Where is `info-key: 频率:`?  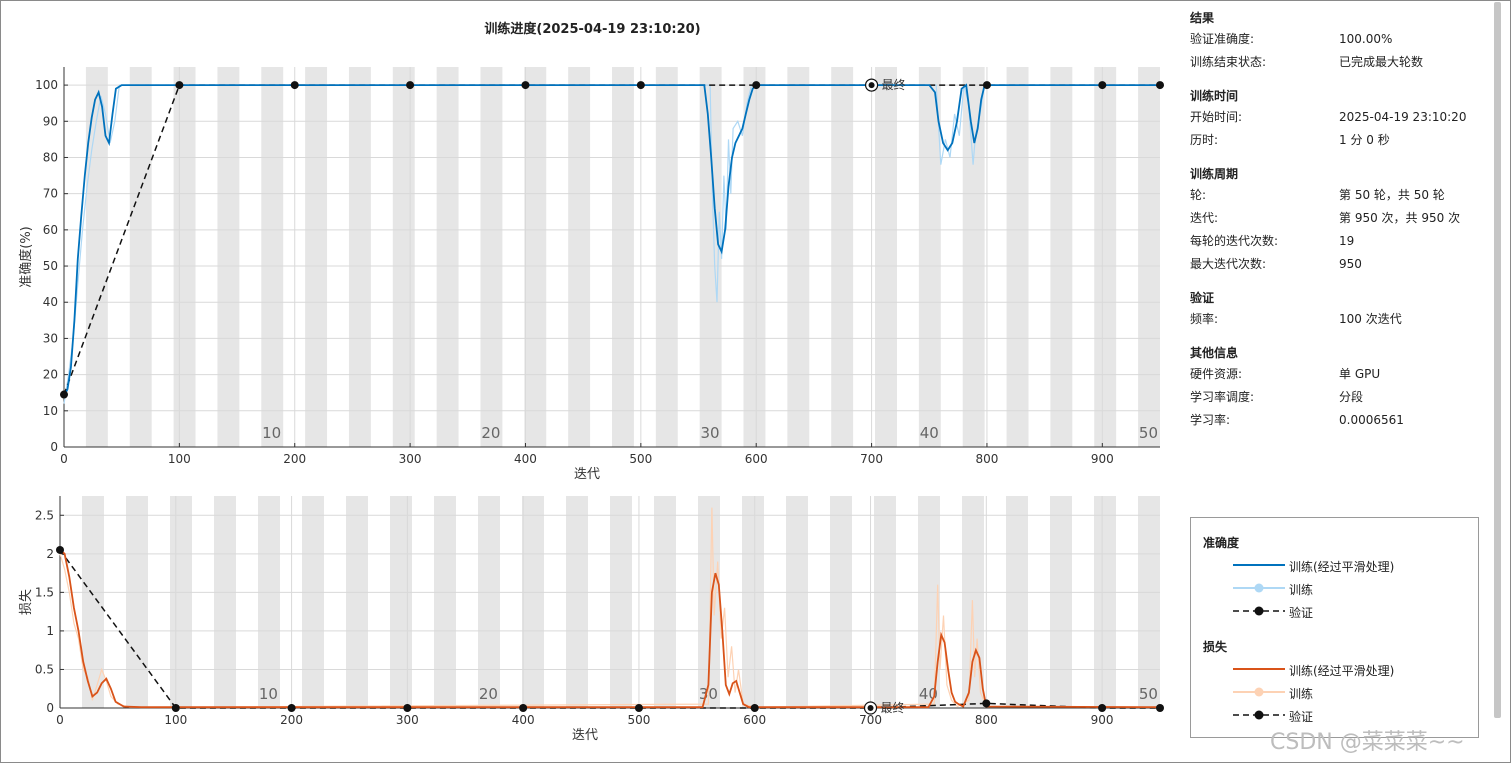
info-key: 频率: is located at coordinates (1204, 319).